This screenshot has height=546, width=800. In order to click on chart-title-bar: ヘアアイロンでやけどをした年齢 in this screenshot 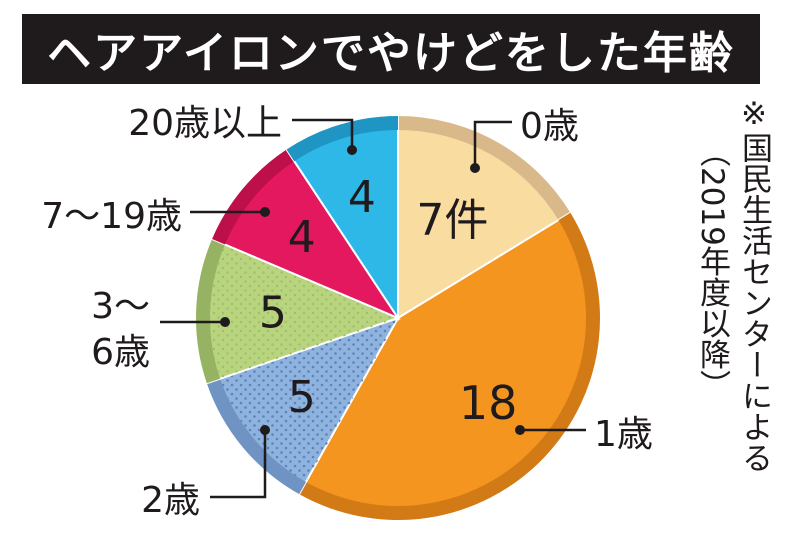, I will do `click(391, 49)`.